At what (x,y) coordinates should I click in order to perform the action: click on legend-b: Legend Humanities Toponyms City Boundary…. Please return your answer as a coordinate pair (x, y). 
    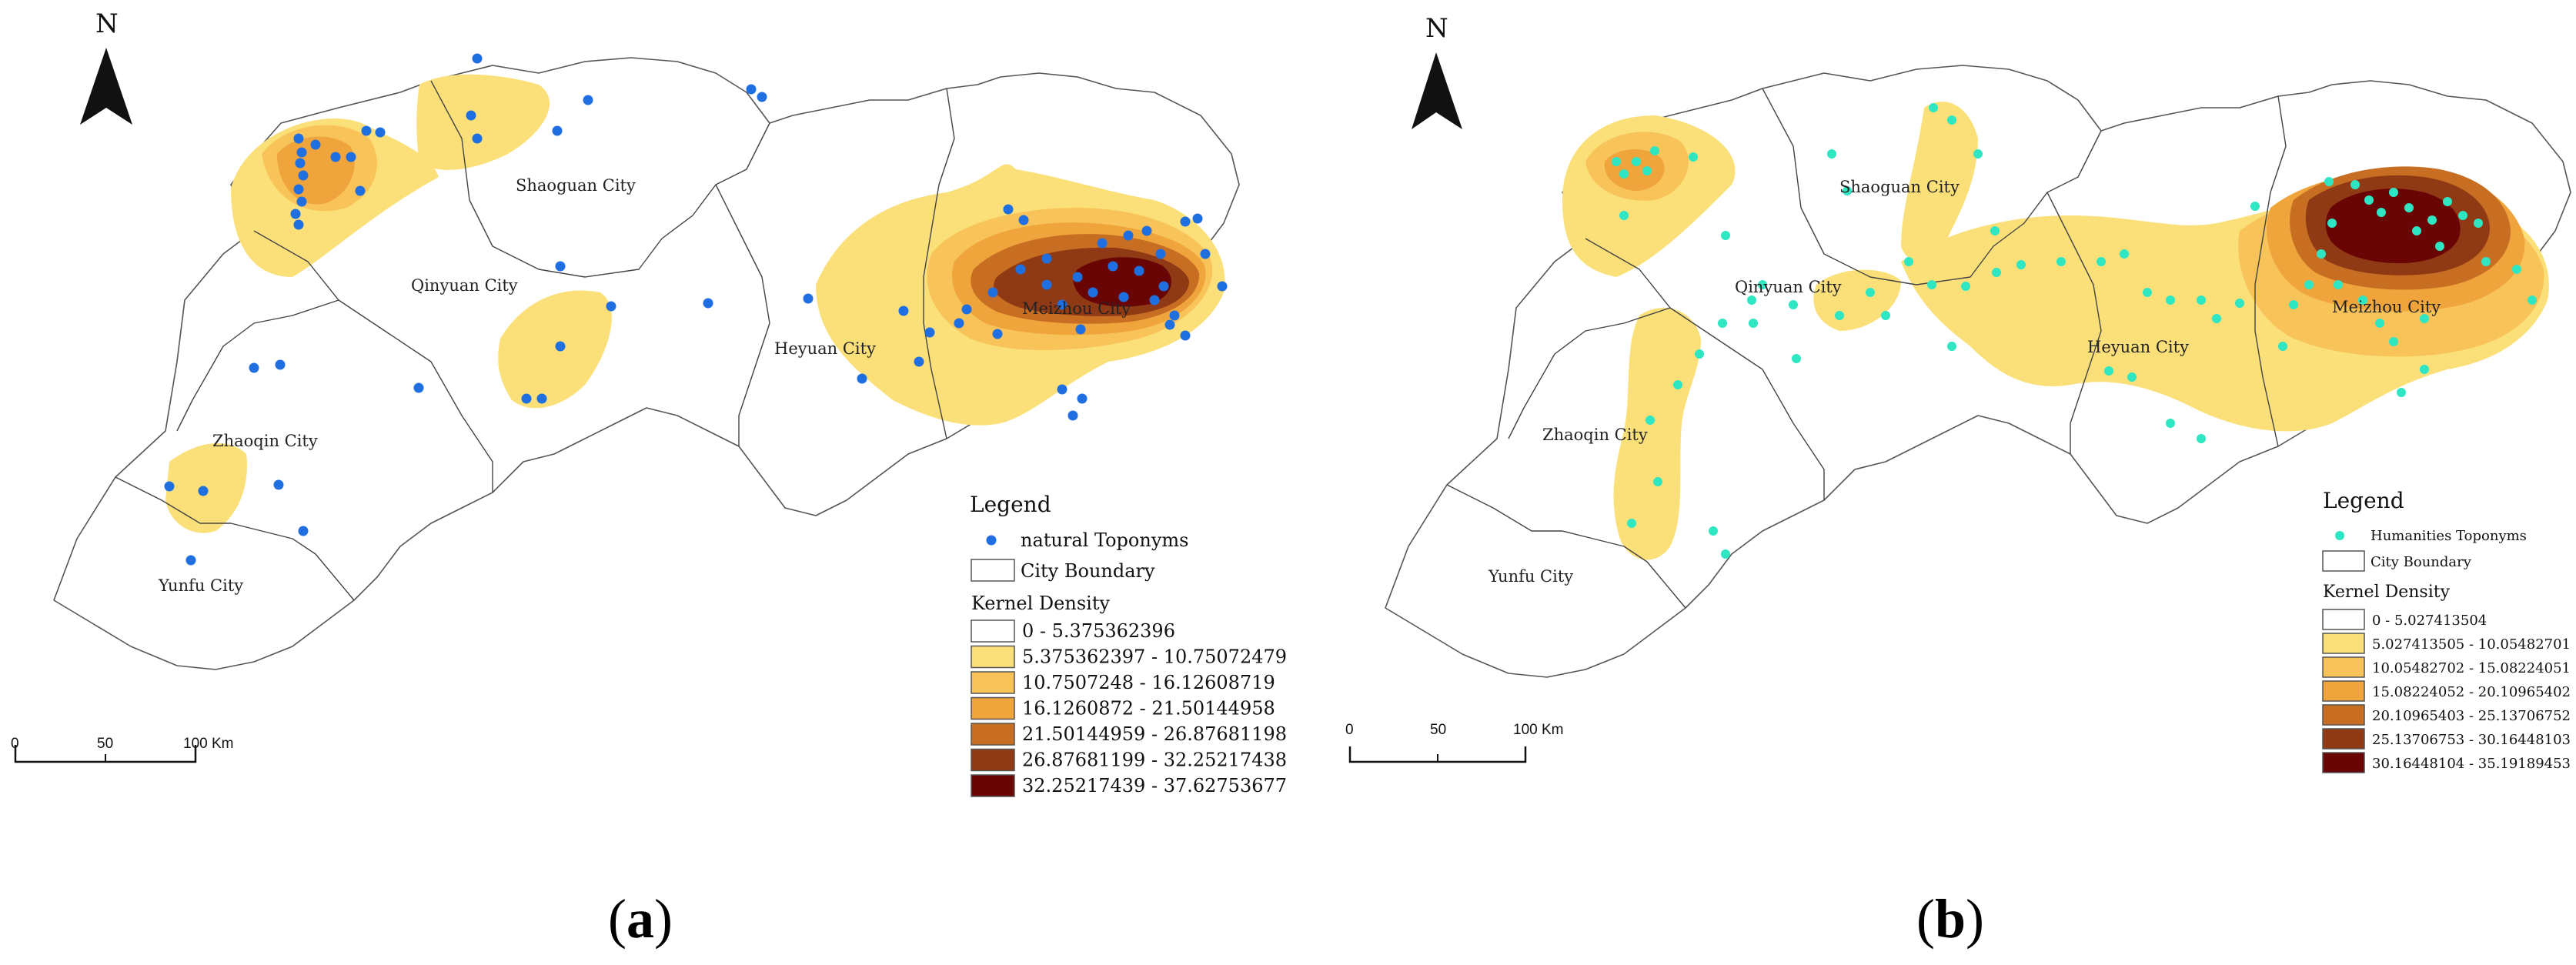
    Looking at the image, I should click on (2446, 630).